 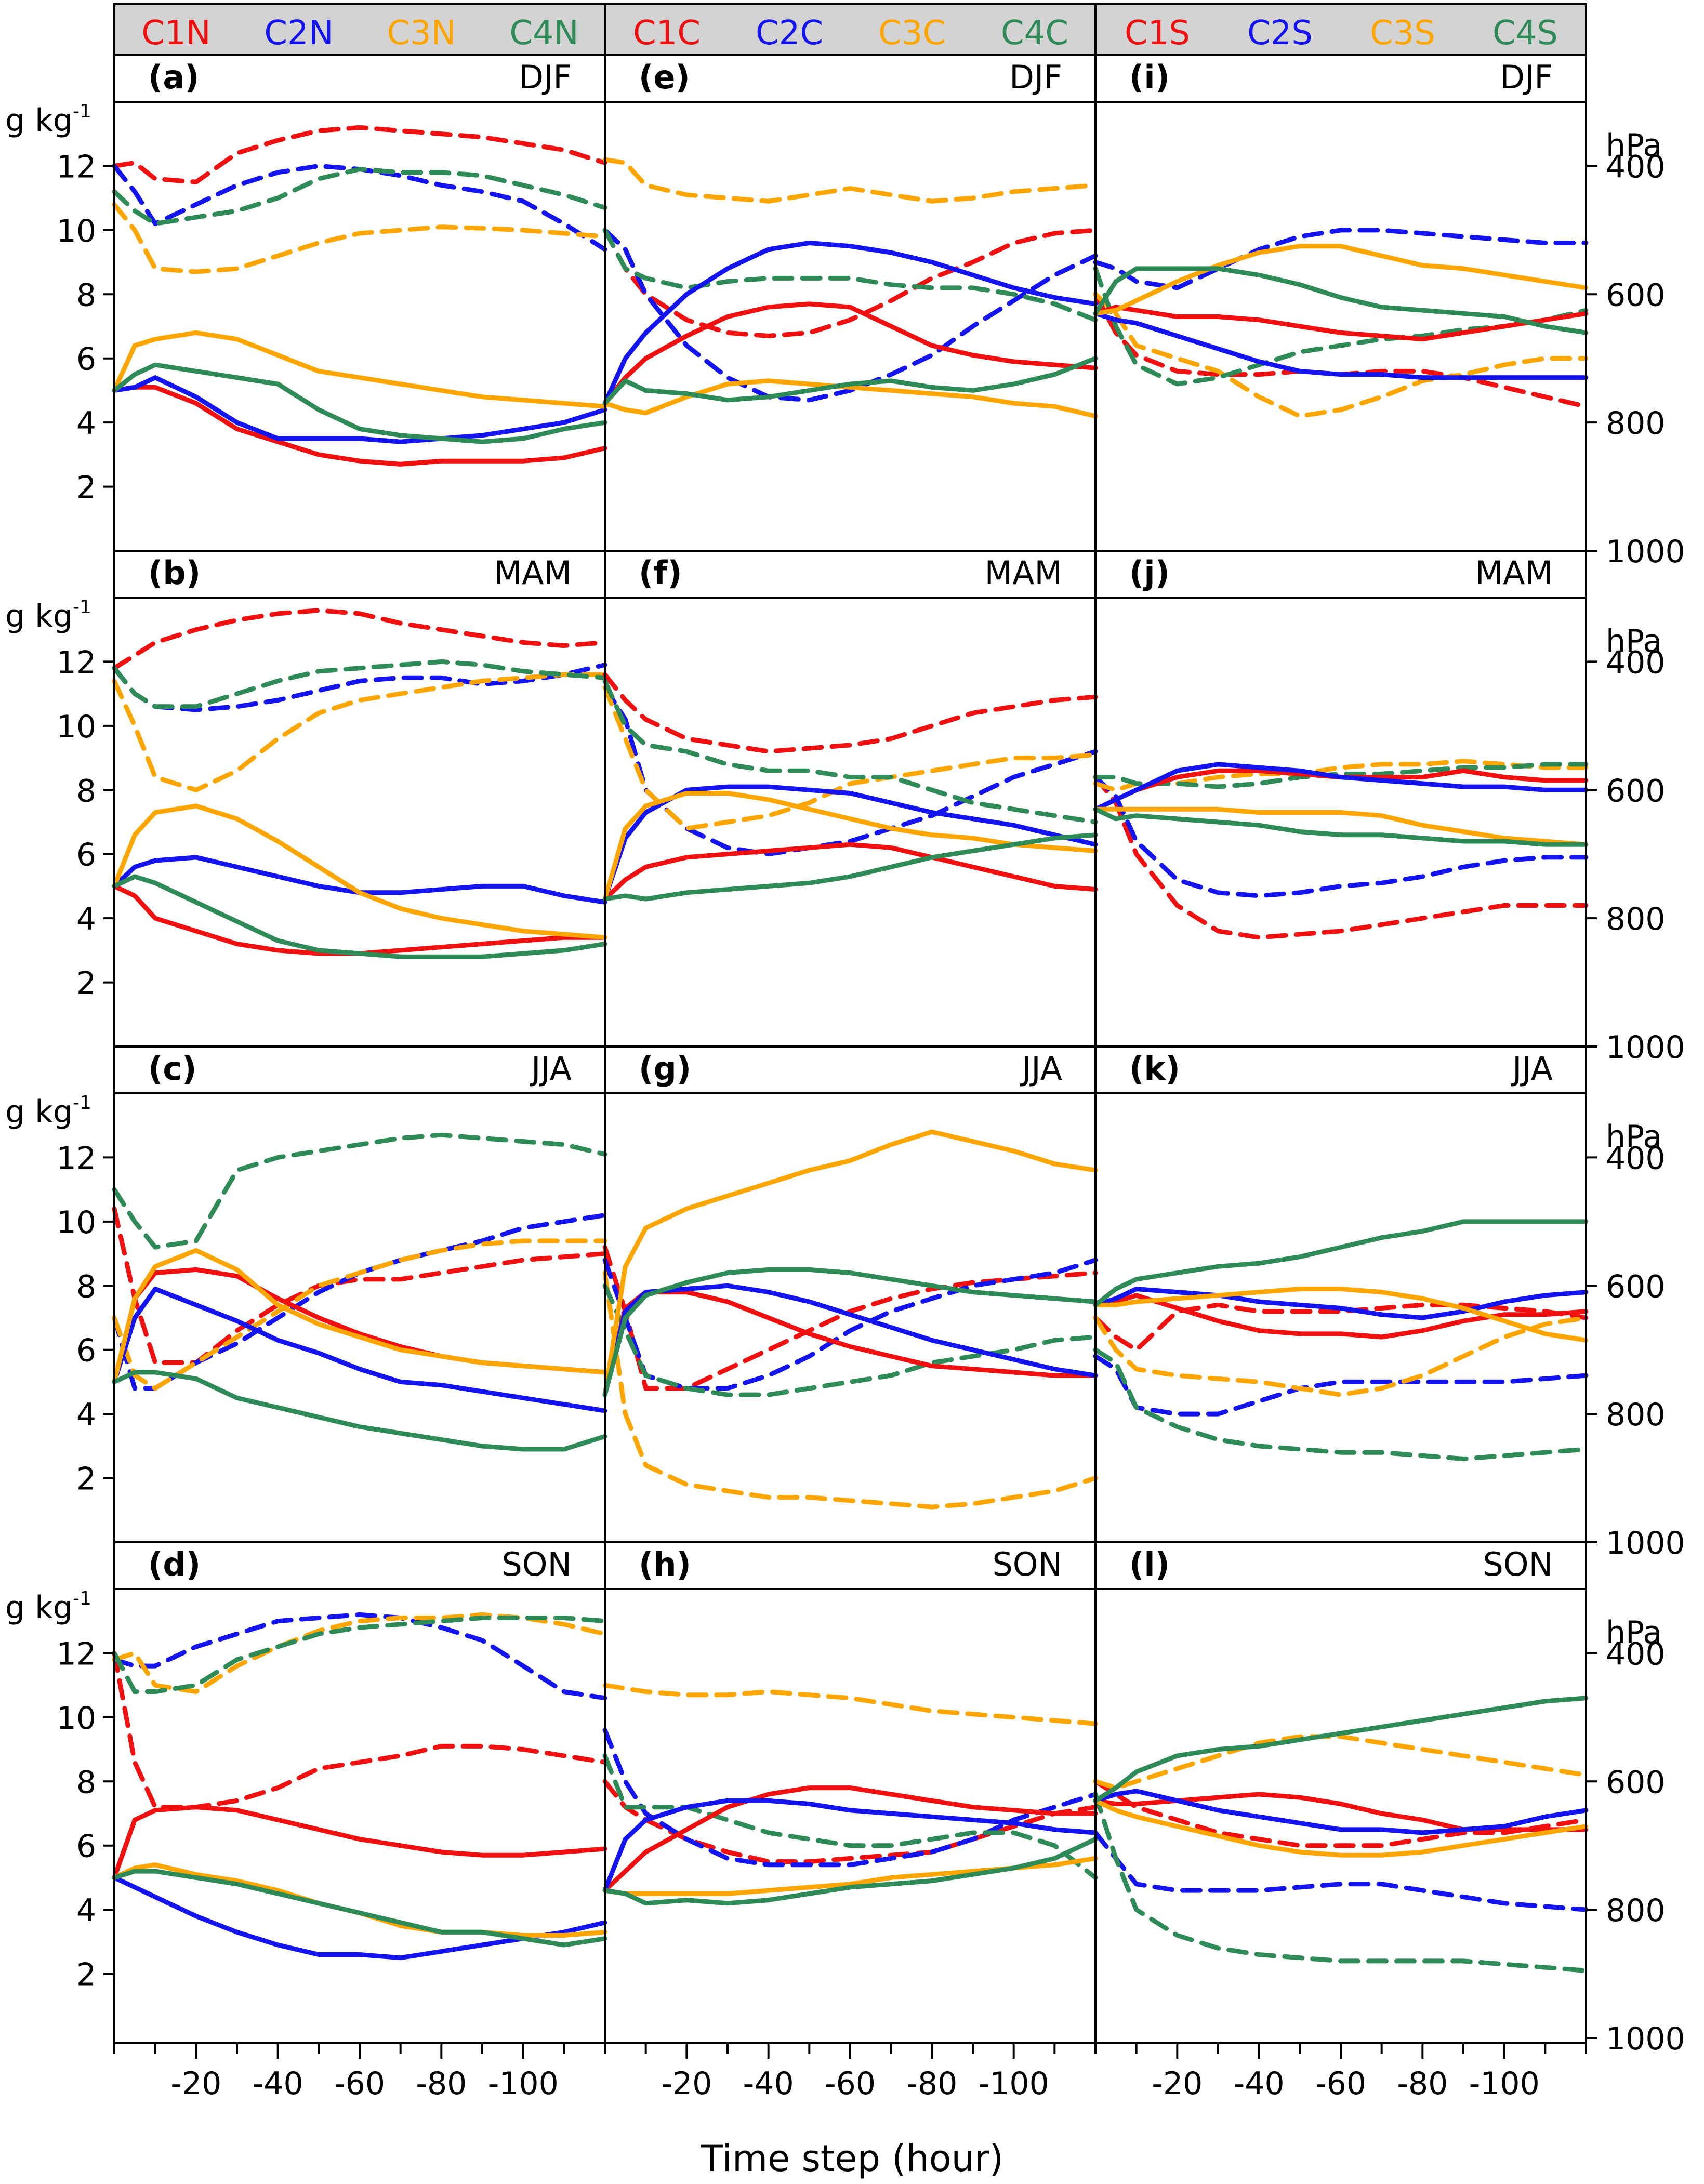 I want to click on panel-plot-b, so click(x=359, y=783).